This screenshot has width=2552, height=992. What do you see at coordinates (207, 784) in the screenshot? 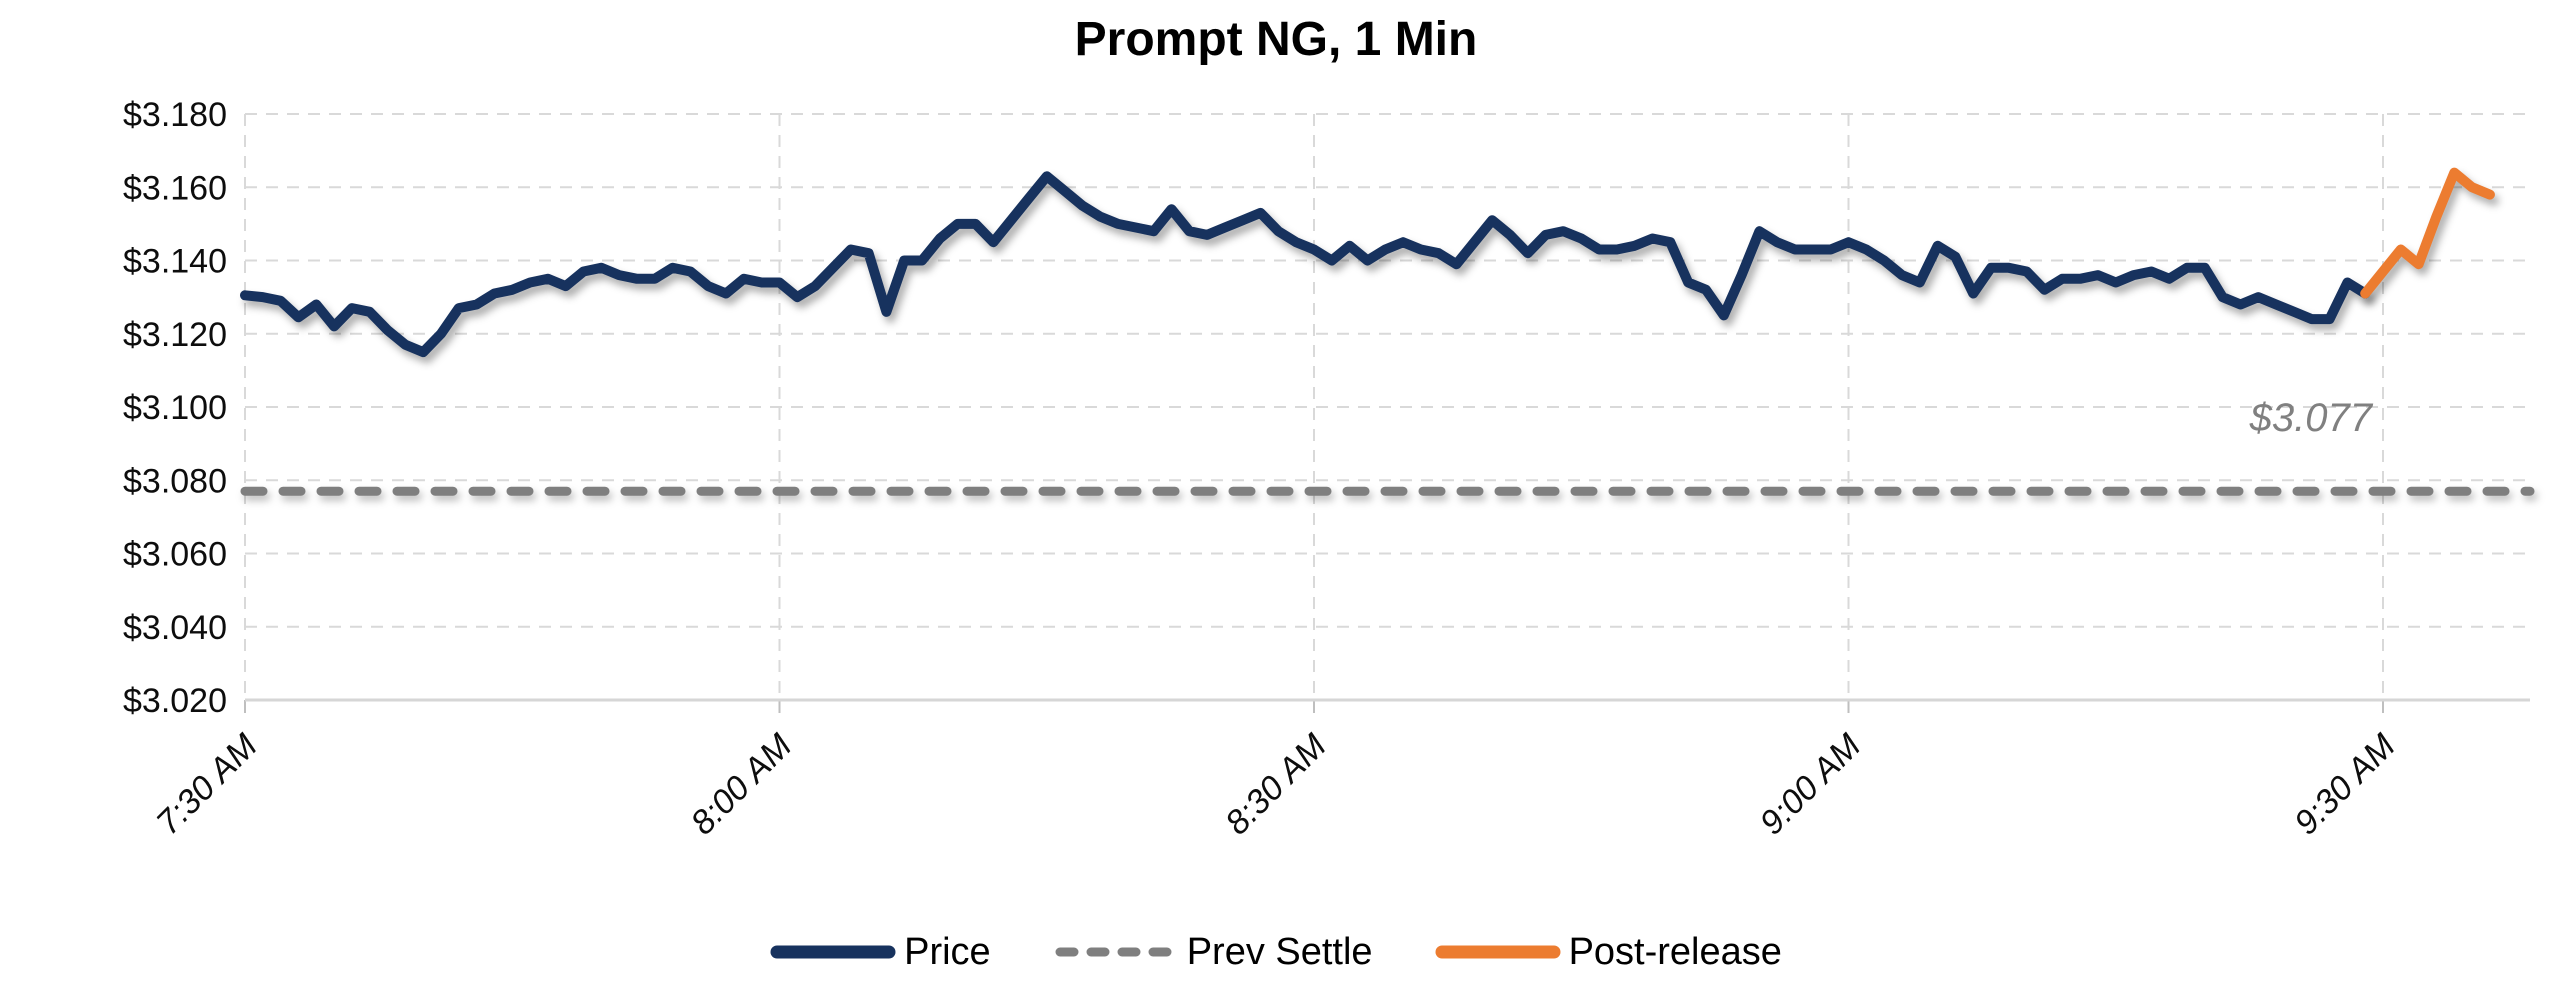
I see `x-axis-tick-label: 7:30 AM` at bounding box center [207, 784].